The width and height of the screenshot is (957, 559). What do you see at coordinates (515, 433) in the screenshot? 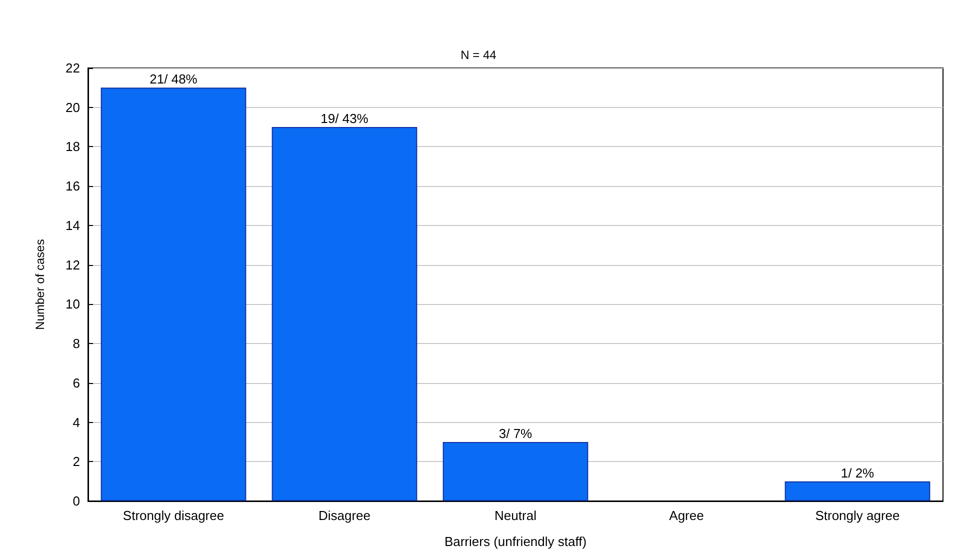
I see `data-label: 3/ 7%` at bounding box center [515, 433].